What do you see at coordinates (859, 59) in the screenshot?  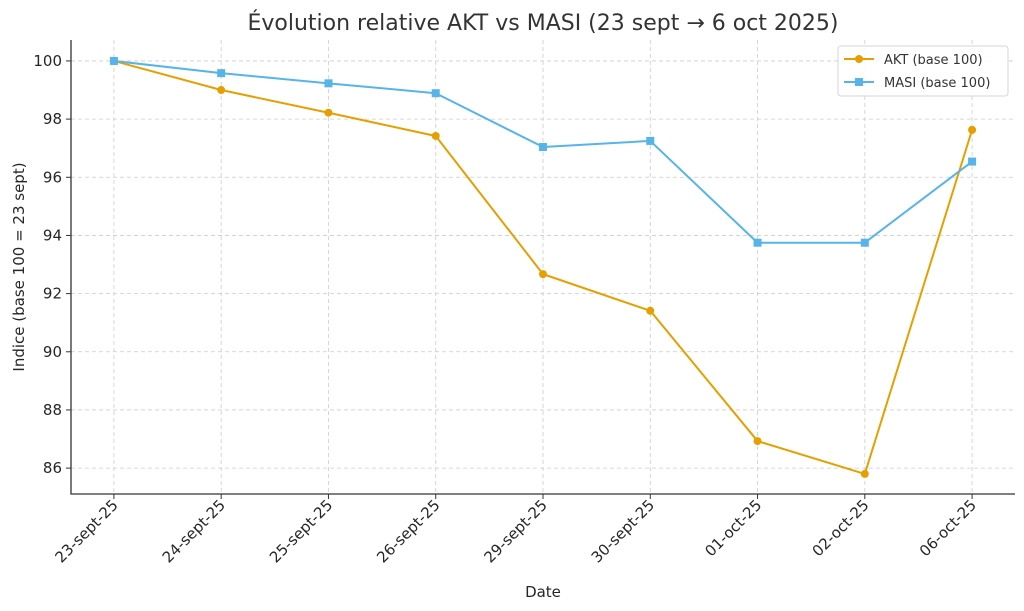 I see `legend-marker-circle` at bounding box center [859, 59].